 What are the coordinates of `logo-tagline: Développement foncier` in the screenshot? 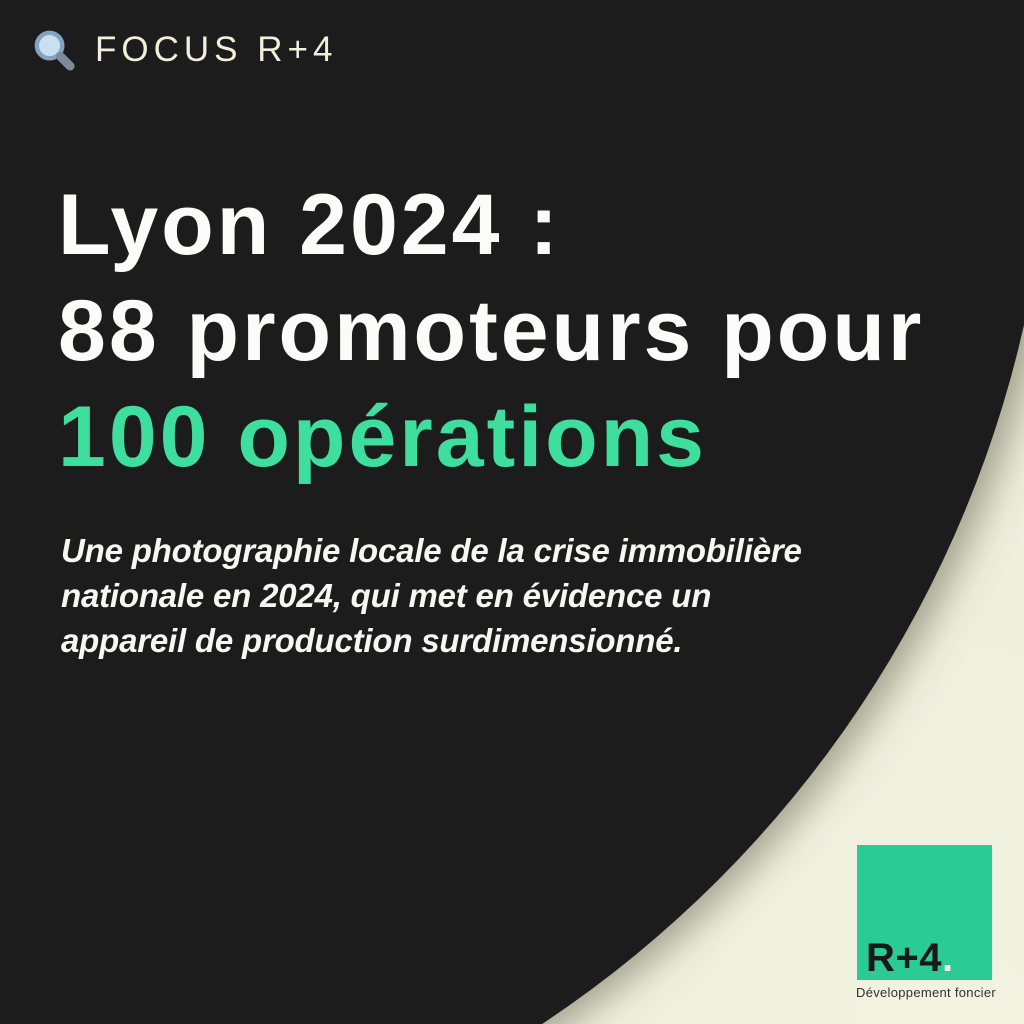 It's located at (926, 992).